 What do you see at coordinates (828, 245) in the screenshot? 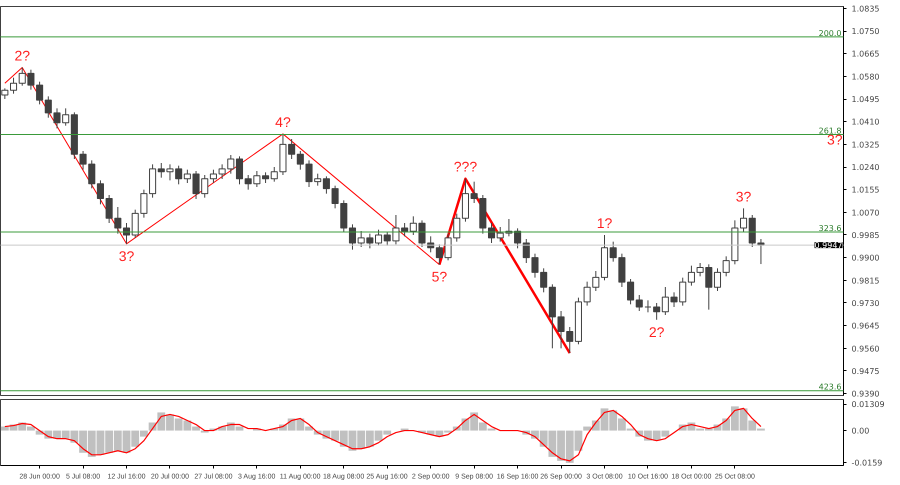
I see `ref-line-label: 0.9947` at bounding box center [828, 245].